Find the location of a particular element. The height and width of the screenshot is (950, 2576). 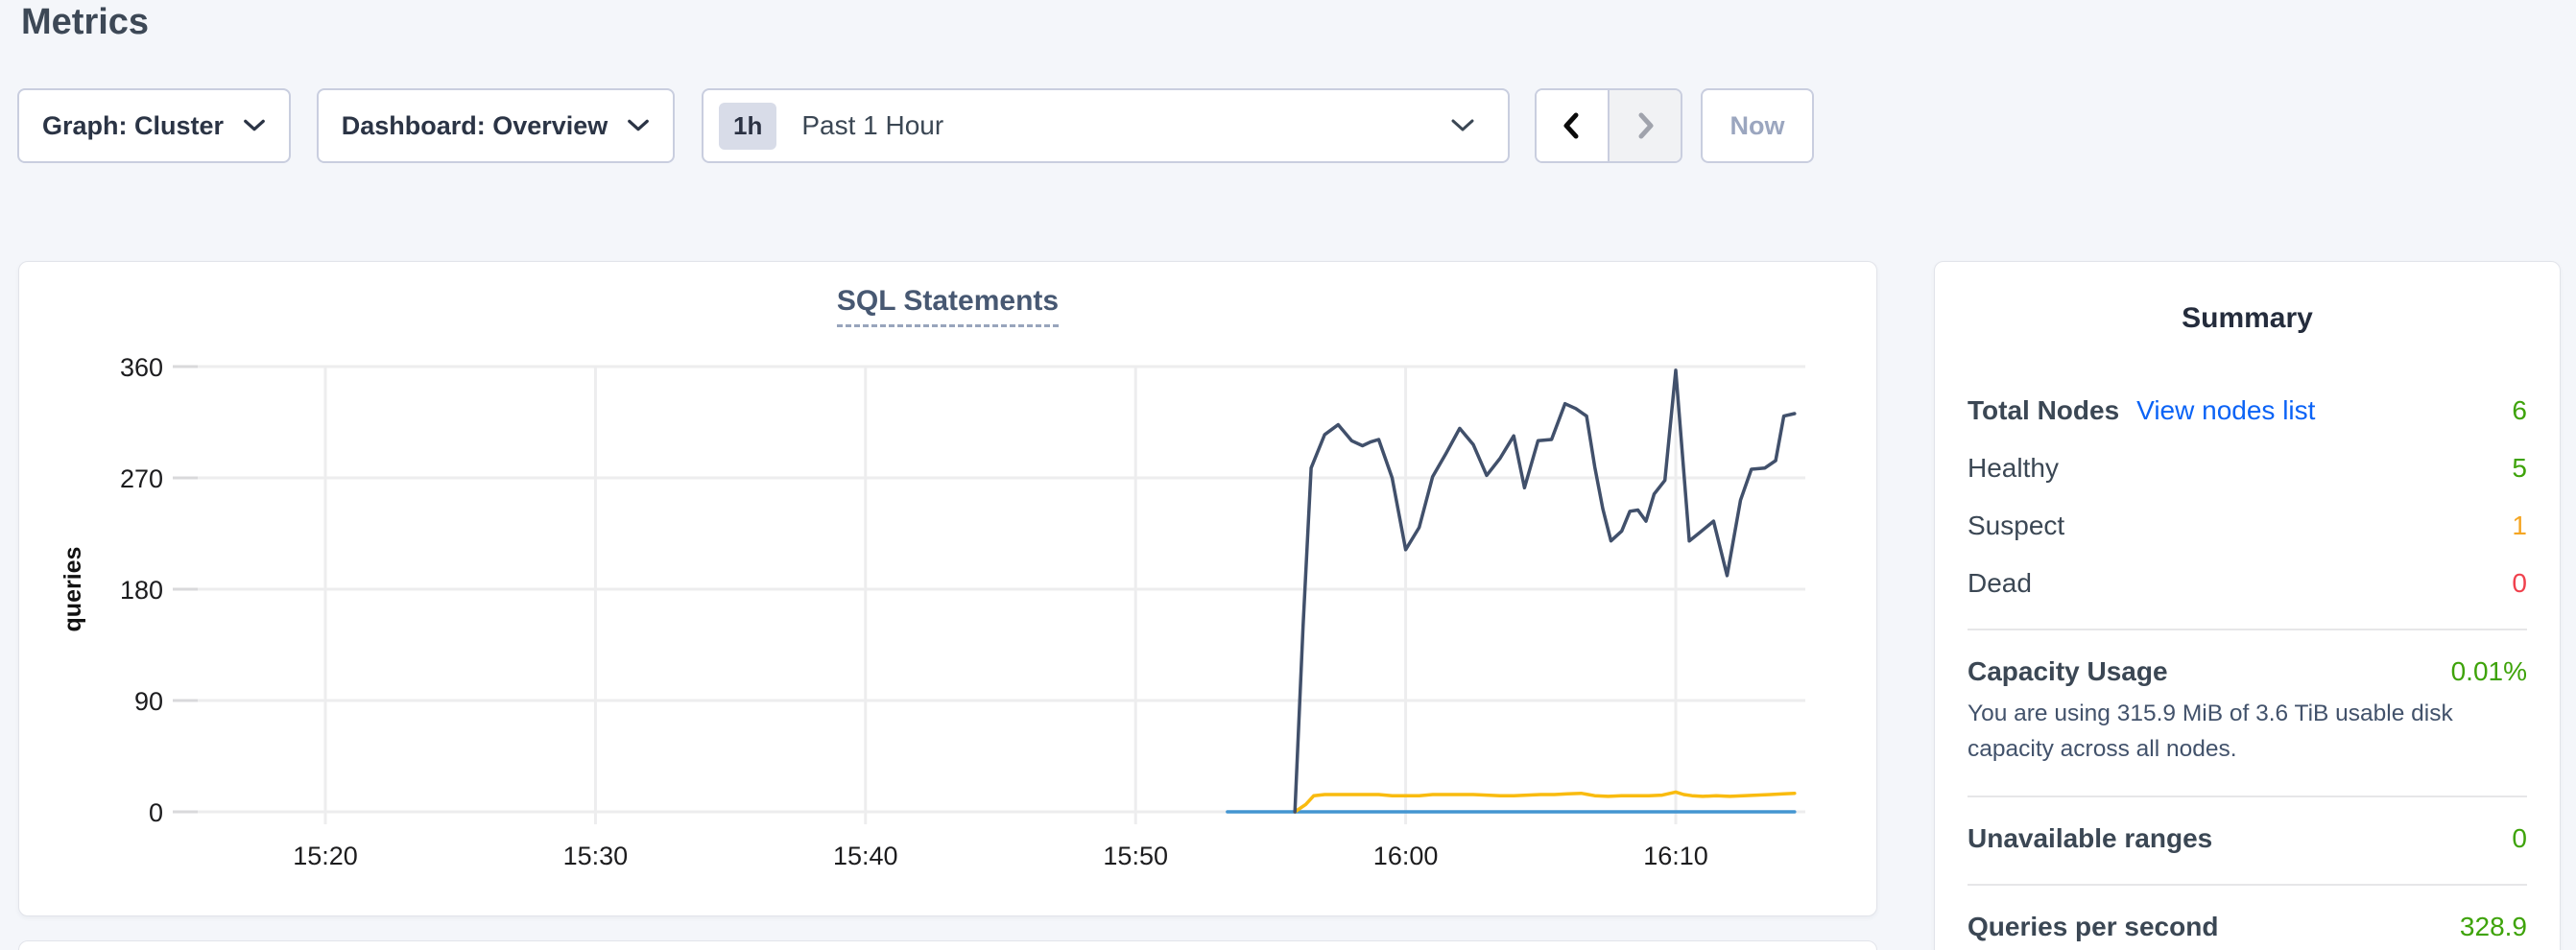

capacity-usage-value: 0.01% is located at coordinates (2488, 671).